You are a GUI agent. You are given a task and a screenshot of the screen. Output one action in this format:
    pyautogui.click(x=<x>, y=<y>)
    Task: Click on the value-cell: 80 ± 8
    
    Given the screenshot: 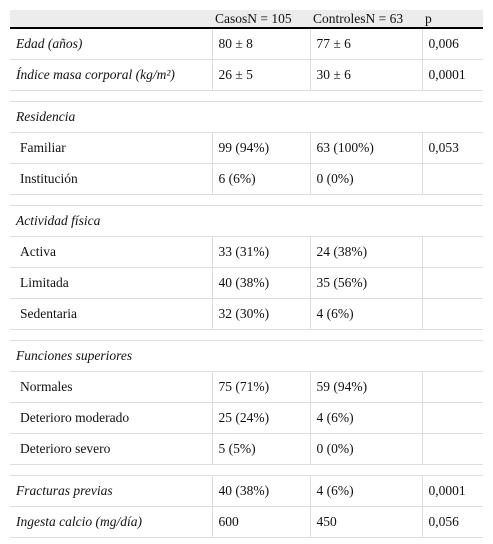 What is the action you would take?
    pyautogui.click(x=260, y=43)
    